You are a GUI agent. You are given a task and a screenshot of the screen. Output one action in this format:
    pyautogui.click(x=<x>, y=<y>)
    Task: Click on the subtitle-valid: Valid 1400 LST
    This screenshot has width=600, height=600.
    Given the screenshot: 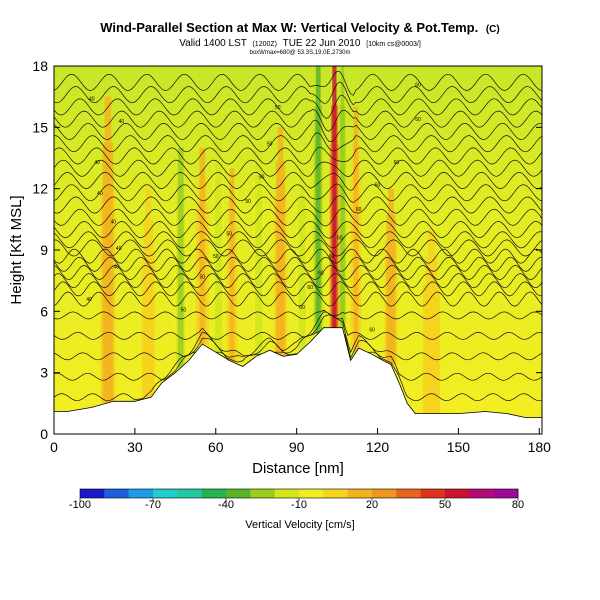 What is the action you would take?
    pyautogui.click(x=213, y=43)
    